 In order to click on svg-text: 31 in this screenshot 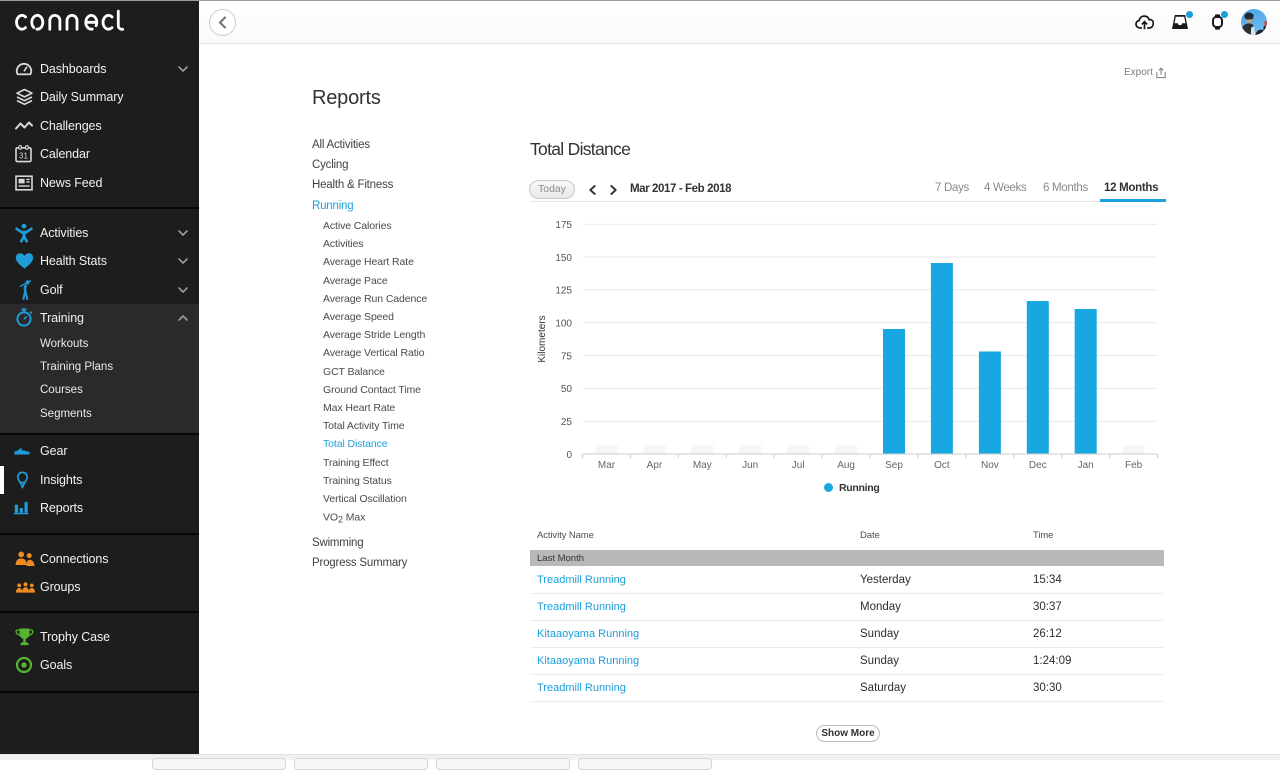, I will do `click(23, 156)`.